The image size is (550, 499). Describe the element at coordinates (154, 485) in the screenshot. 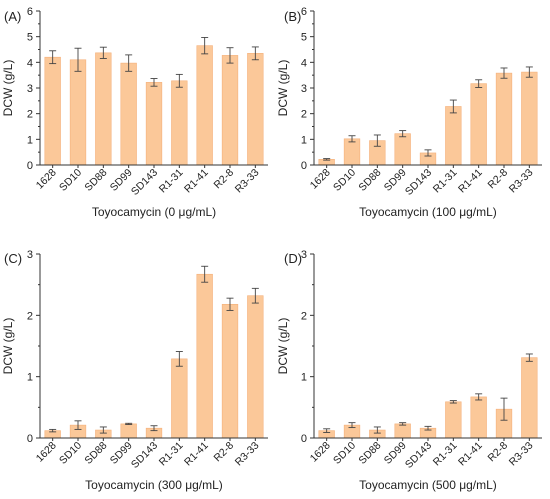

I see `x-axis-title: Toyocamycin (300 μg/mL)` at that location.